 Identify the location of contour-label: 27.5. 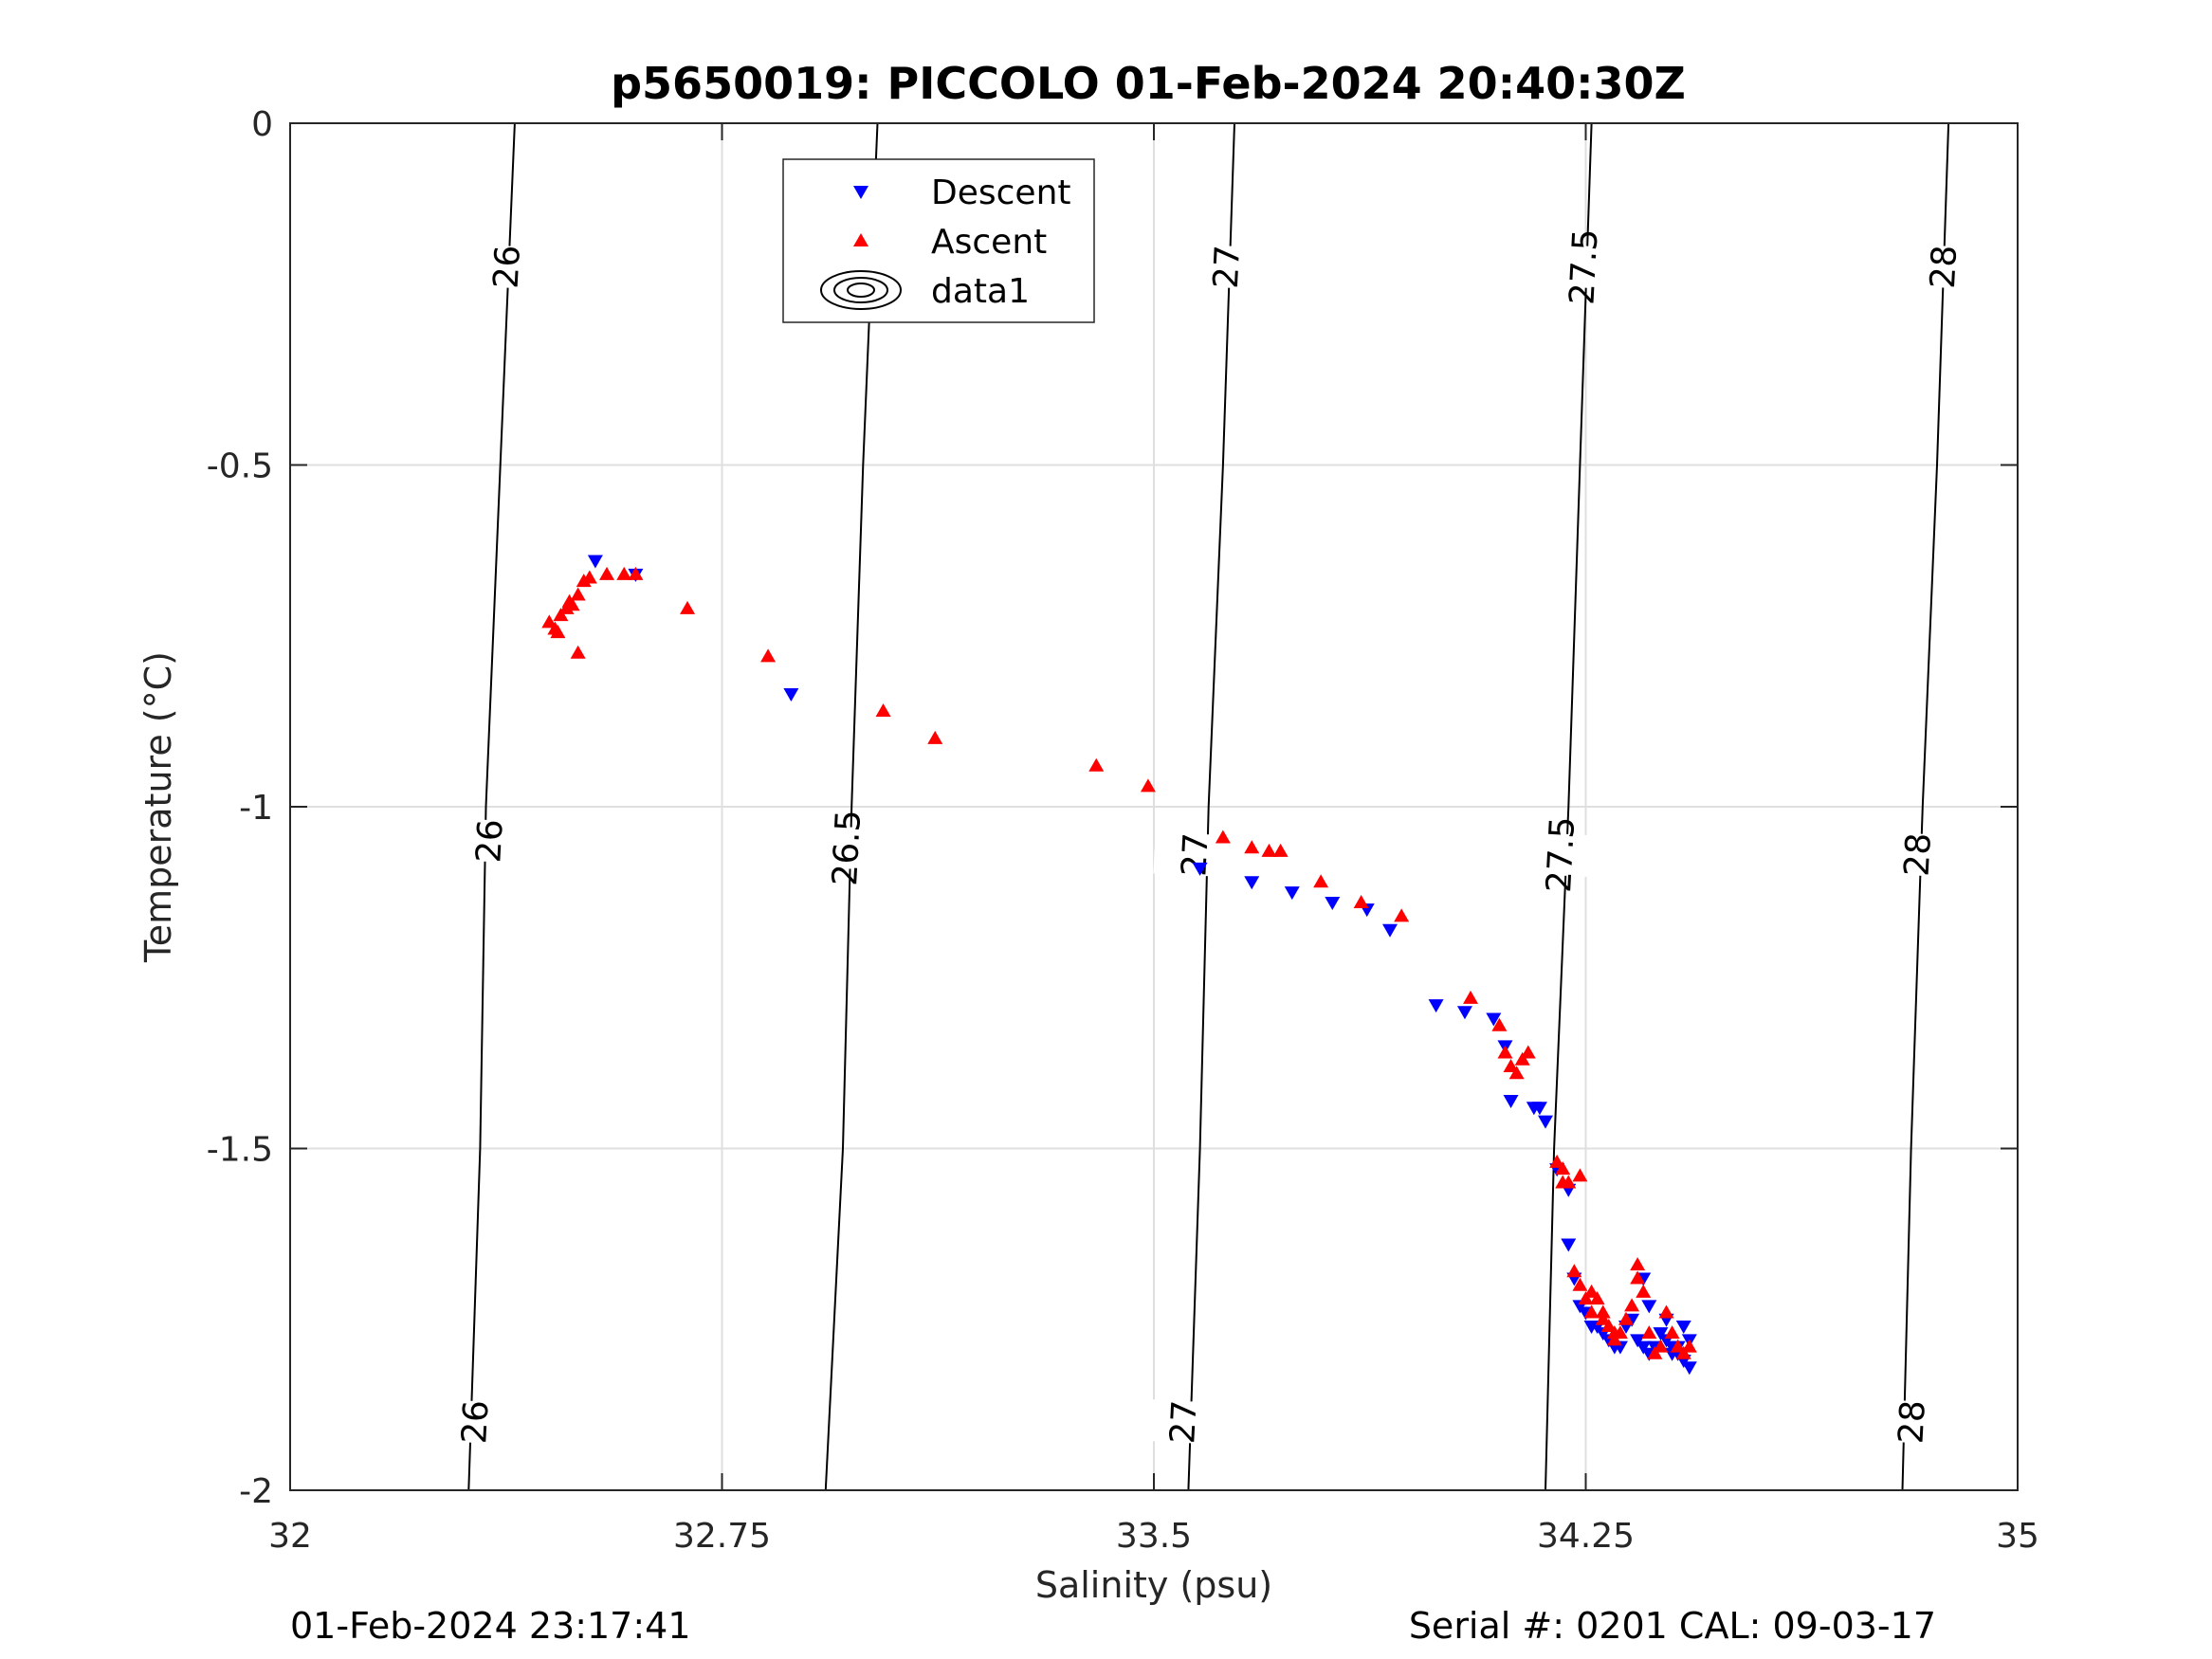
(1584, 266).